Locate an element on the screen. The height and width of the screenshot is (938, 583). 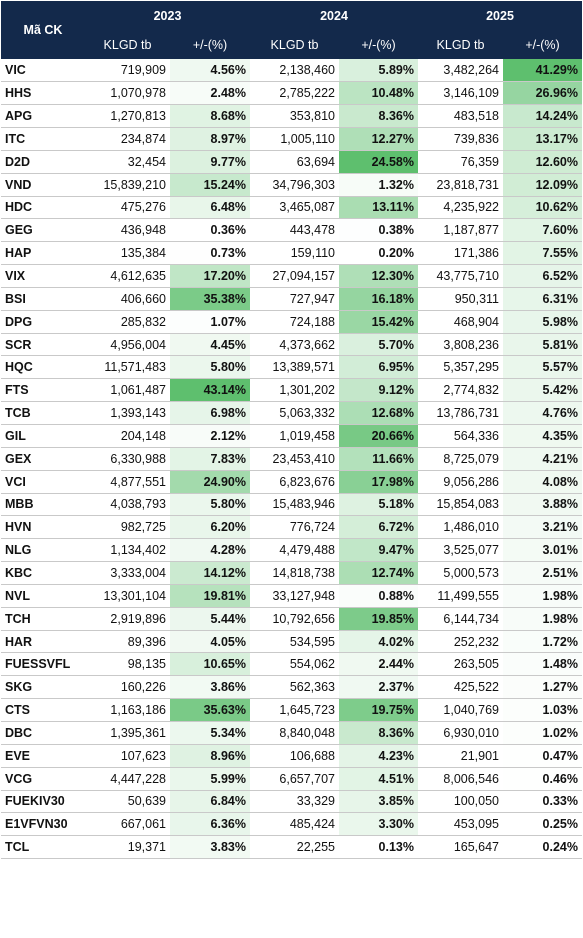
volume-2025-cell: 21,901 is located at coordinates (460, 756).